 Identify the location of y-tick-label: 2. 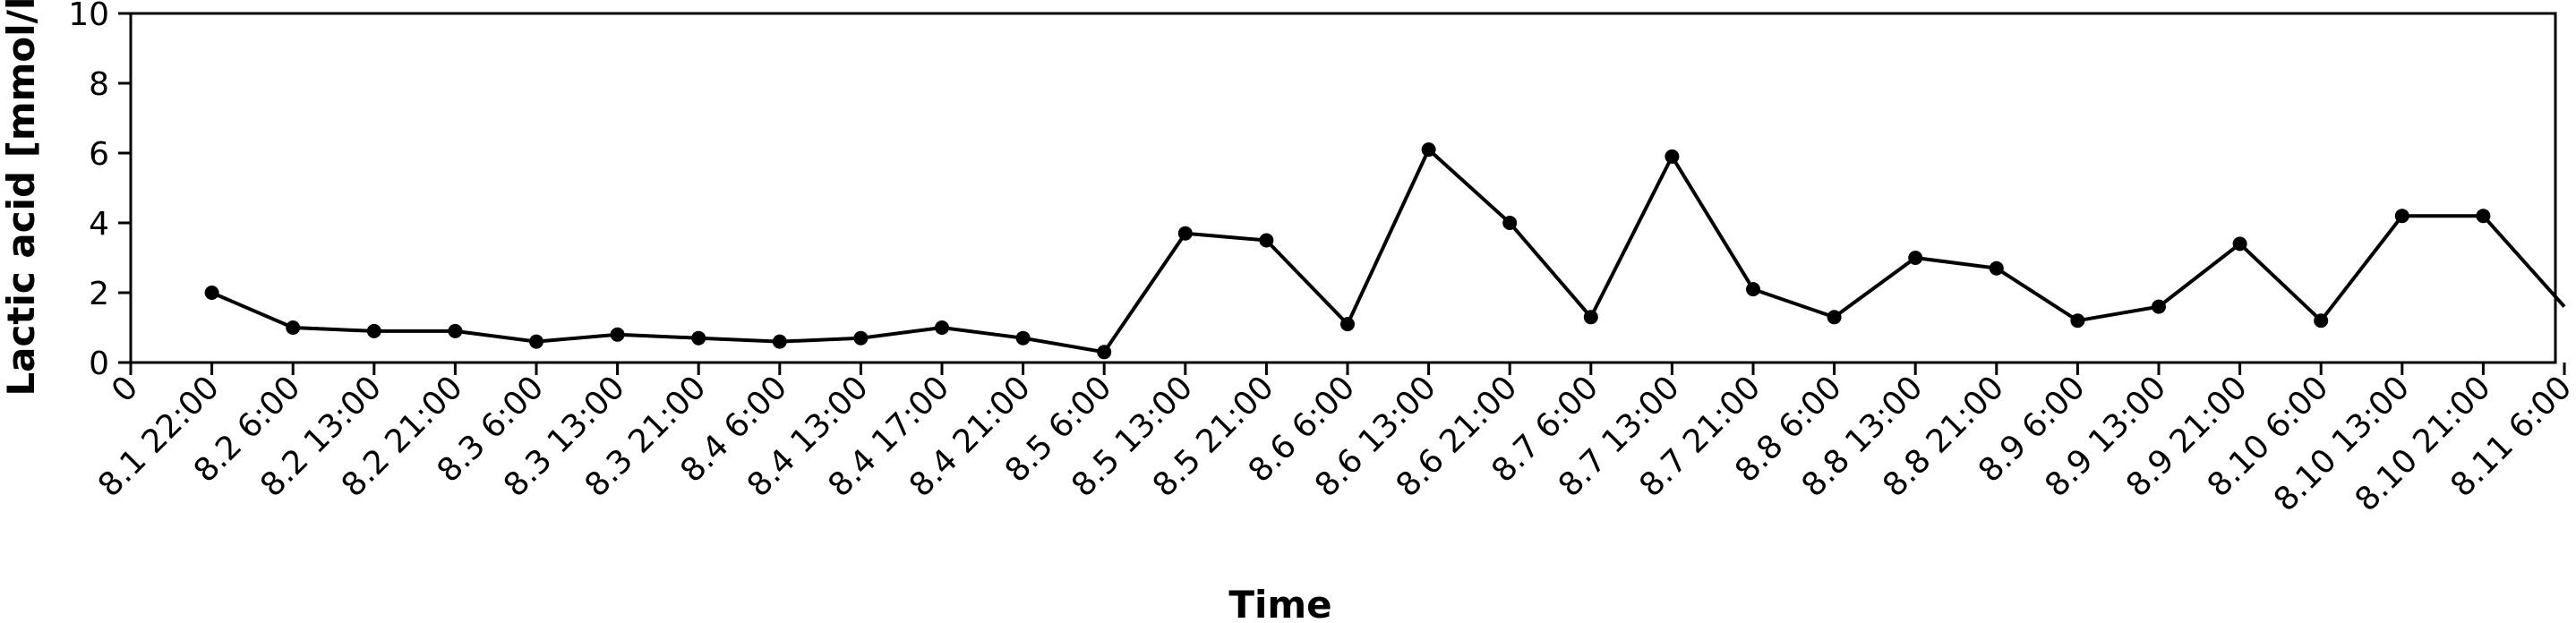
(99, 294).